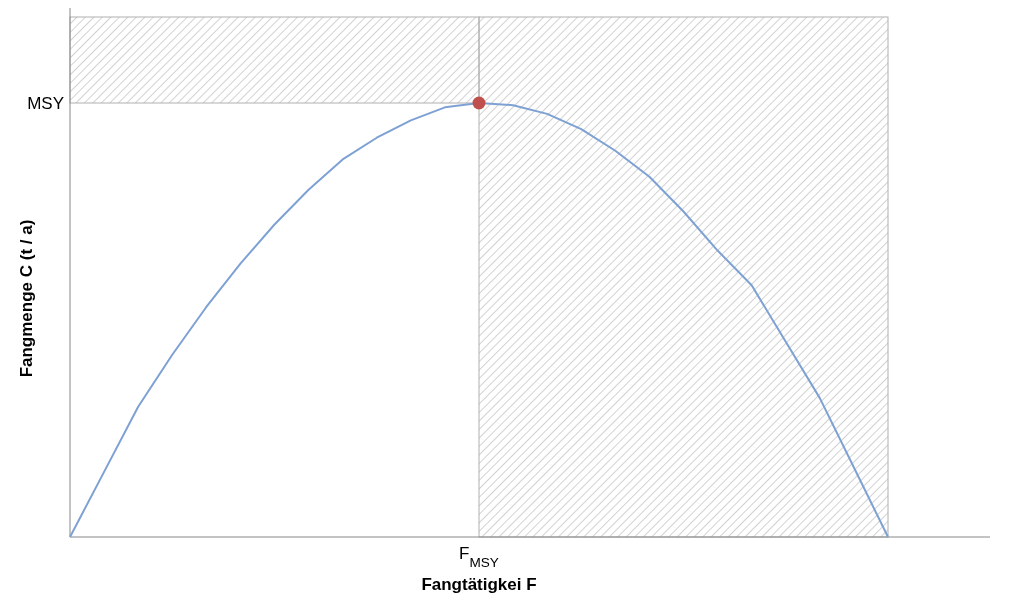 The height and width of the screenshot is (603, 1012). Describe the element at coordinates (26, 298) in the screenshot. I see `y-axis-title: Fangmenge C (t / a)` at that location.